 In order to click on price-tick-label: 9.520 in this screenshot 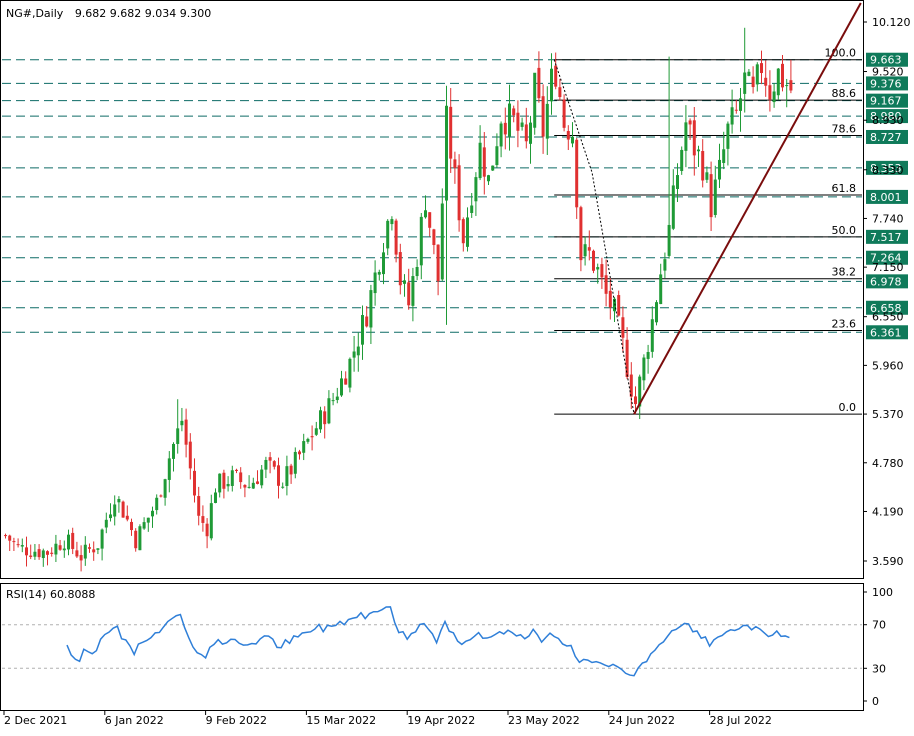, I will do `click(888, 72)`.